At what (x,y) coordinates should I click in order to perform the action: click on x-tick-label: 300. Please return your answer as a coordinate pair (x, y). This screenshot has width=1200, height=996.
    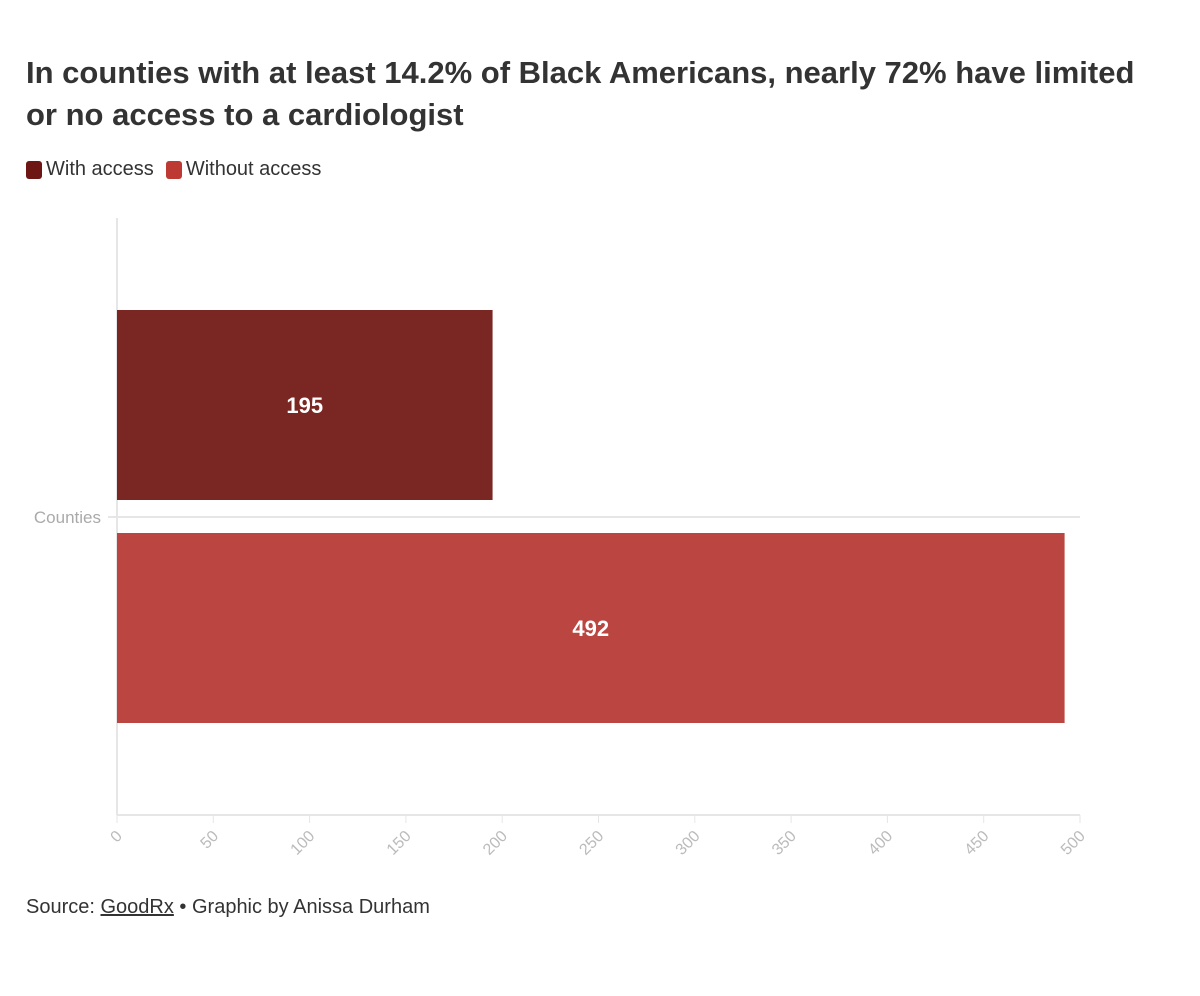
    Looking at the image, I should click on (688, 843).